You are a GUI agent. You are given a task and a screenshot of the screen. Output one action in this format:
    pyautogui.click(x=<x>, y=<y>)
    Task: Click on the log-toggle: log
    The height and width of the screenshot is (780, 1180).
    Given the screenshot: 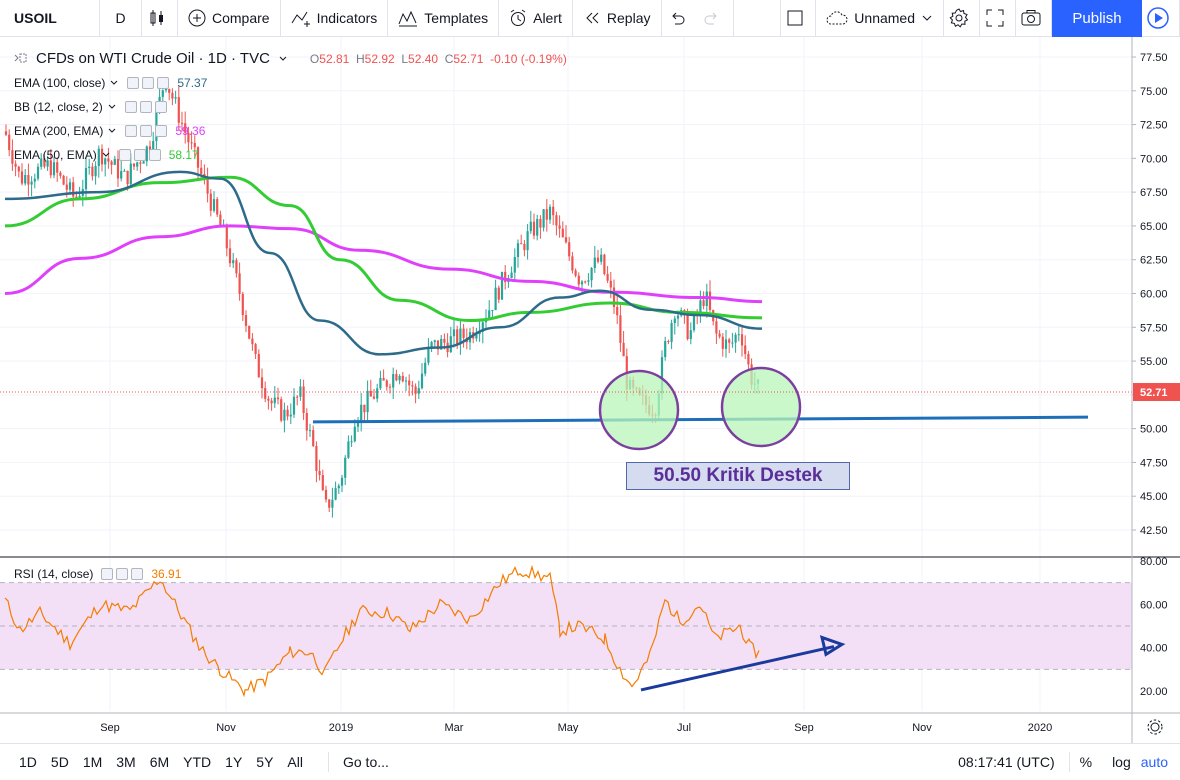 What is the action you would take?
    pyautogui.click(x=1121, y=762)
    